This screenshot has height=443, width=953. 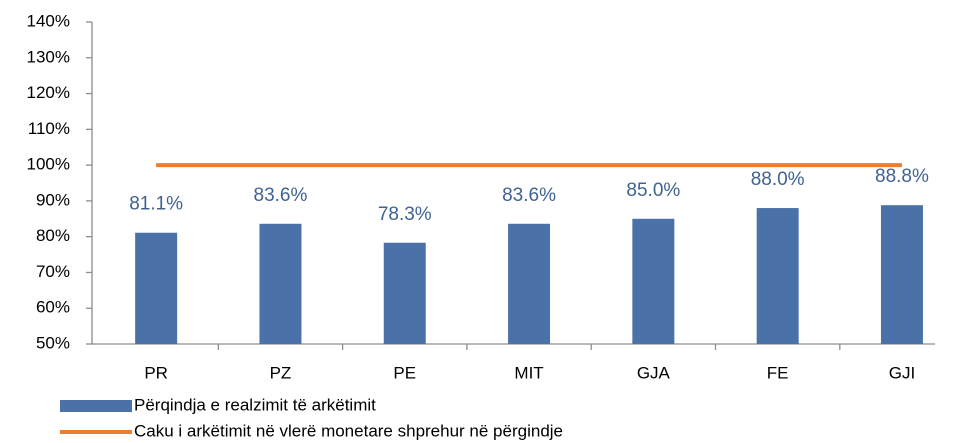 What do you see at coordinates (49, 128) in the screenshot?
I see `y-tick-label: 110%` at bounding box center [49, 128].